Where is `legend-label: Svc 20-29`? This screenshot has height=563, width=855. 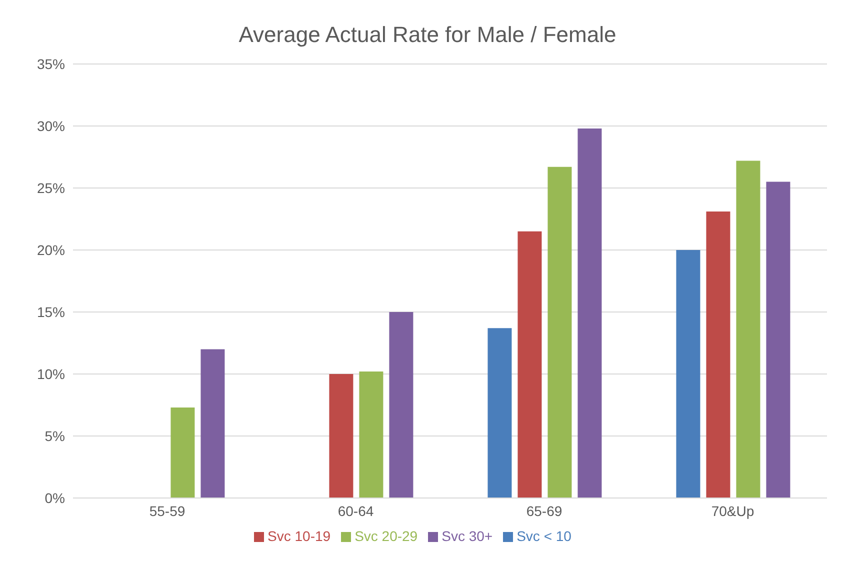
legend-label: Svc 20-29 is located at coordinates (386, 536).